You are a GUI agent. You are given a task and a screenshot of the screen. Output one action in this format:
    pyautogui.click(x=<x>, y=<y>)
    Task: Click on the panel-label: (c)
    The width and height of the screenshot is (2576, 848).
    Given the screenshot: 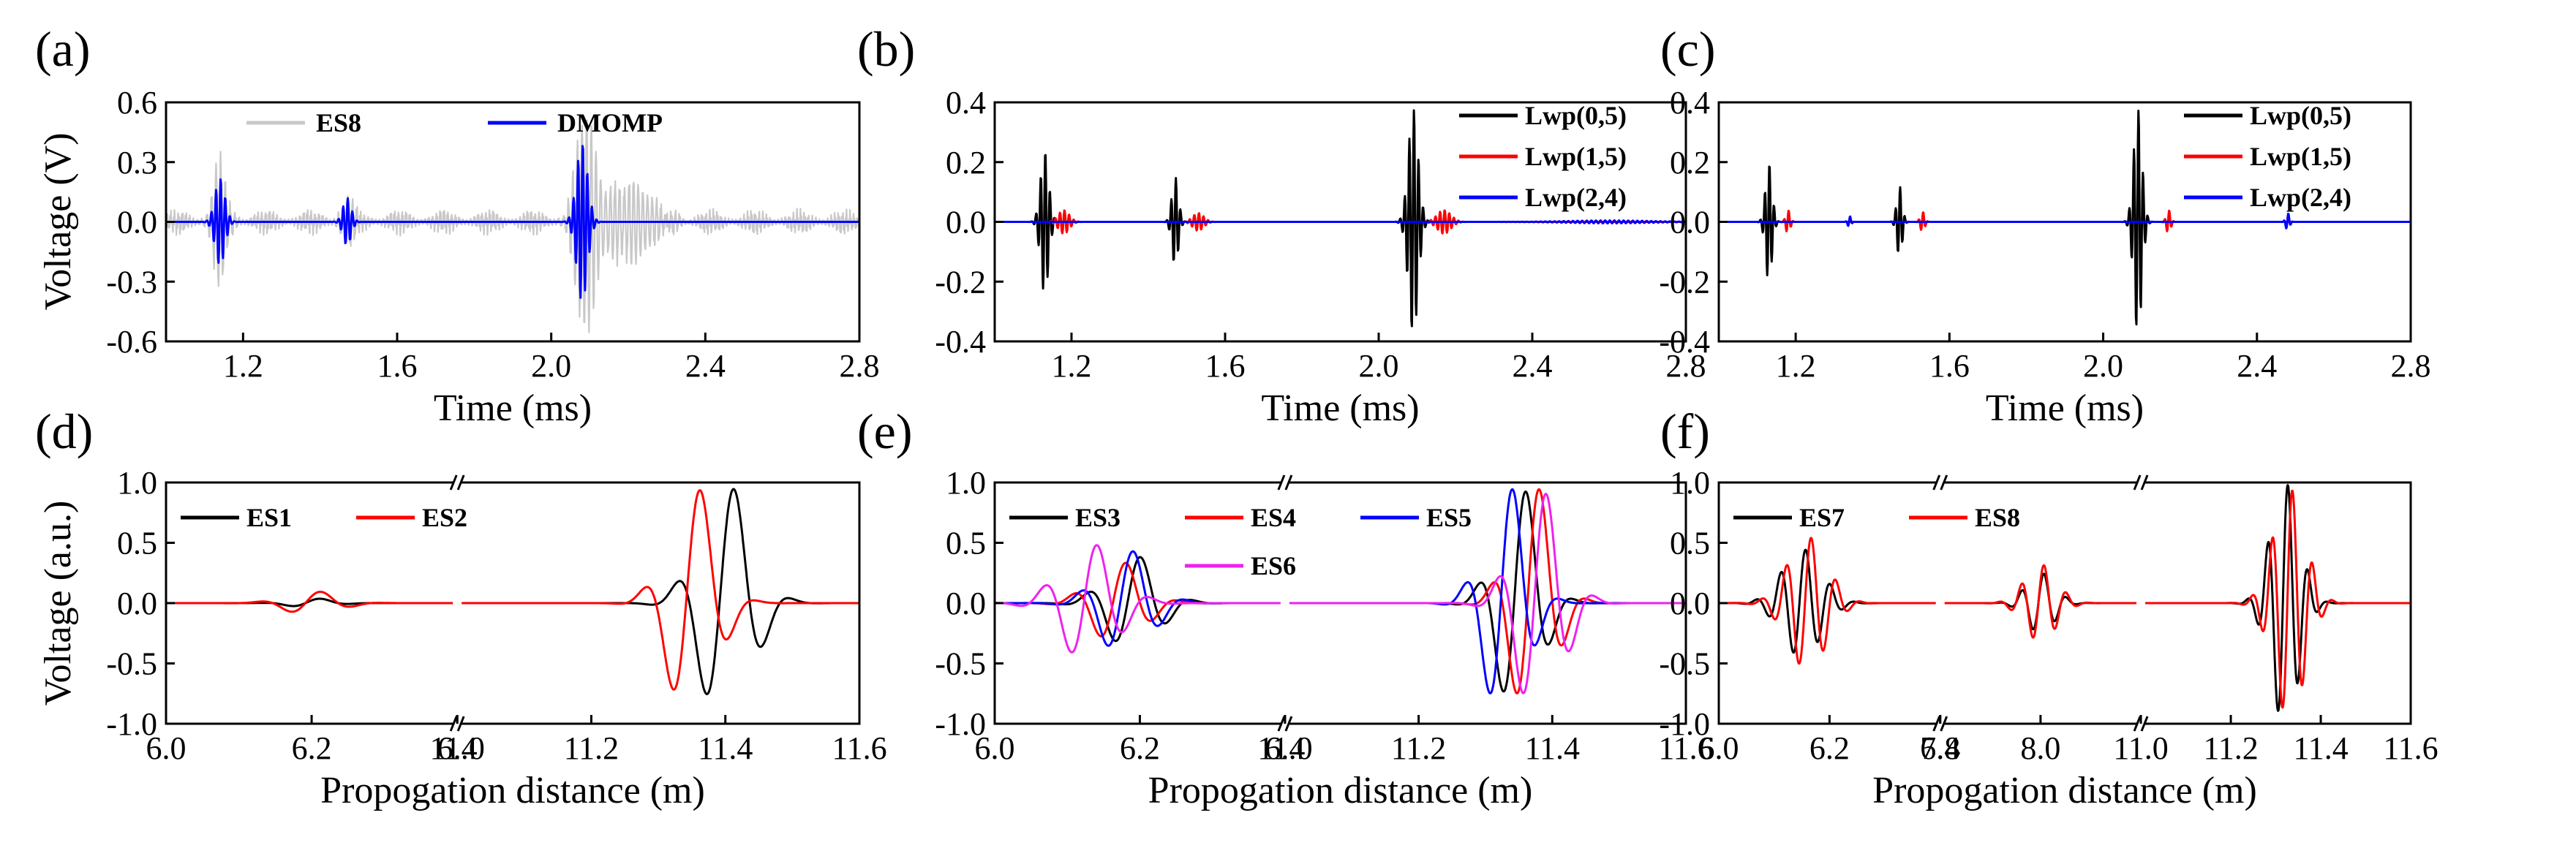 What is the action you would take?
    pyautogui.click(x=1687, y=49)
    